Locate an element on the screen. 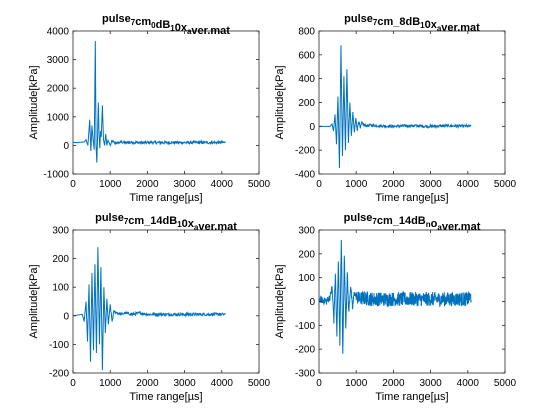 This screenshot has width=560, height=420. y-tick-label: 400 is located at coordinates (306, 79).